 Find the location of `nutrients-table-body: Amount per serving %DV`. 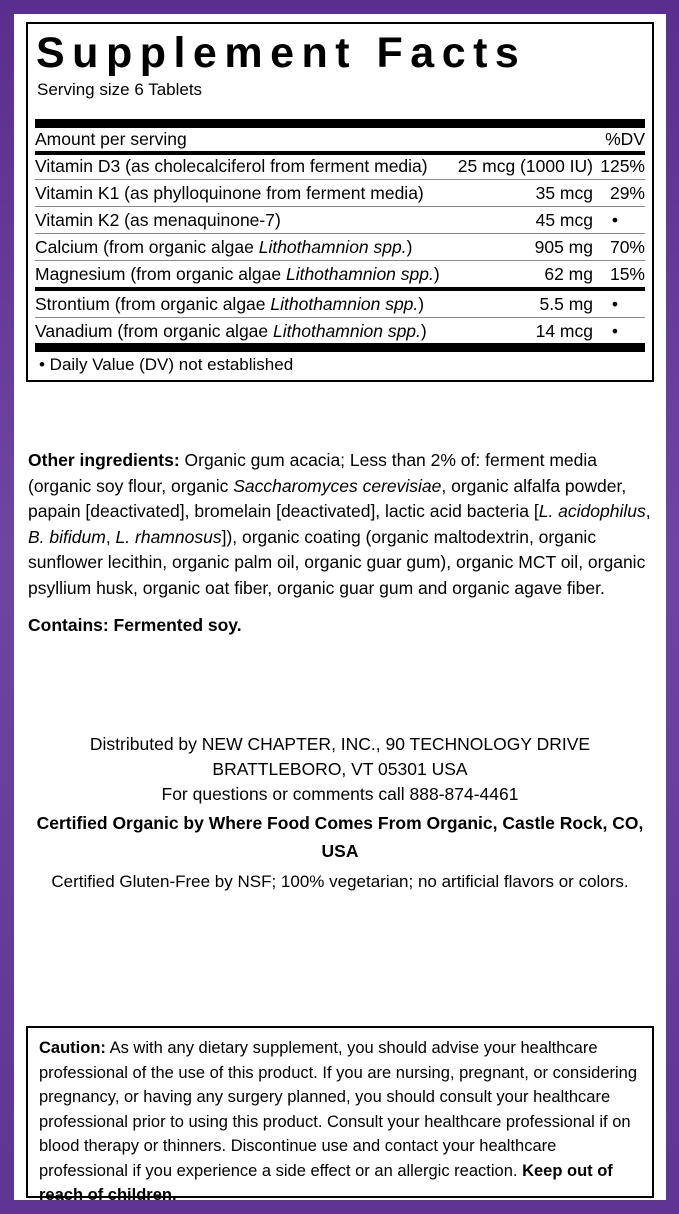

nutrients-table-body: Amount per serving %DV is located at coordinates (340, 139).